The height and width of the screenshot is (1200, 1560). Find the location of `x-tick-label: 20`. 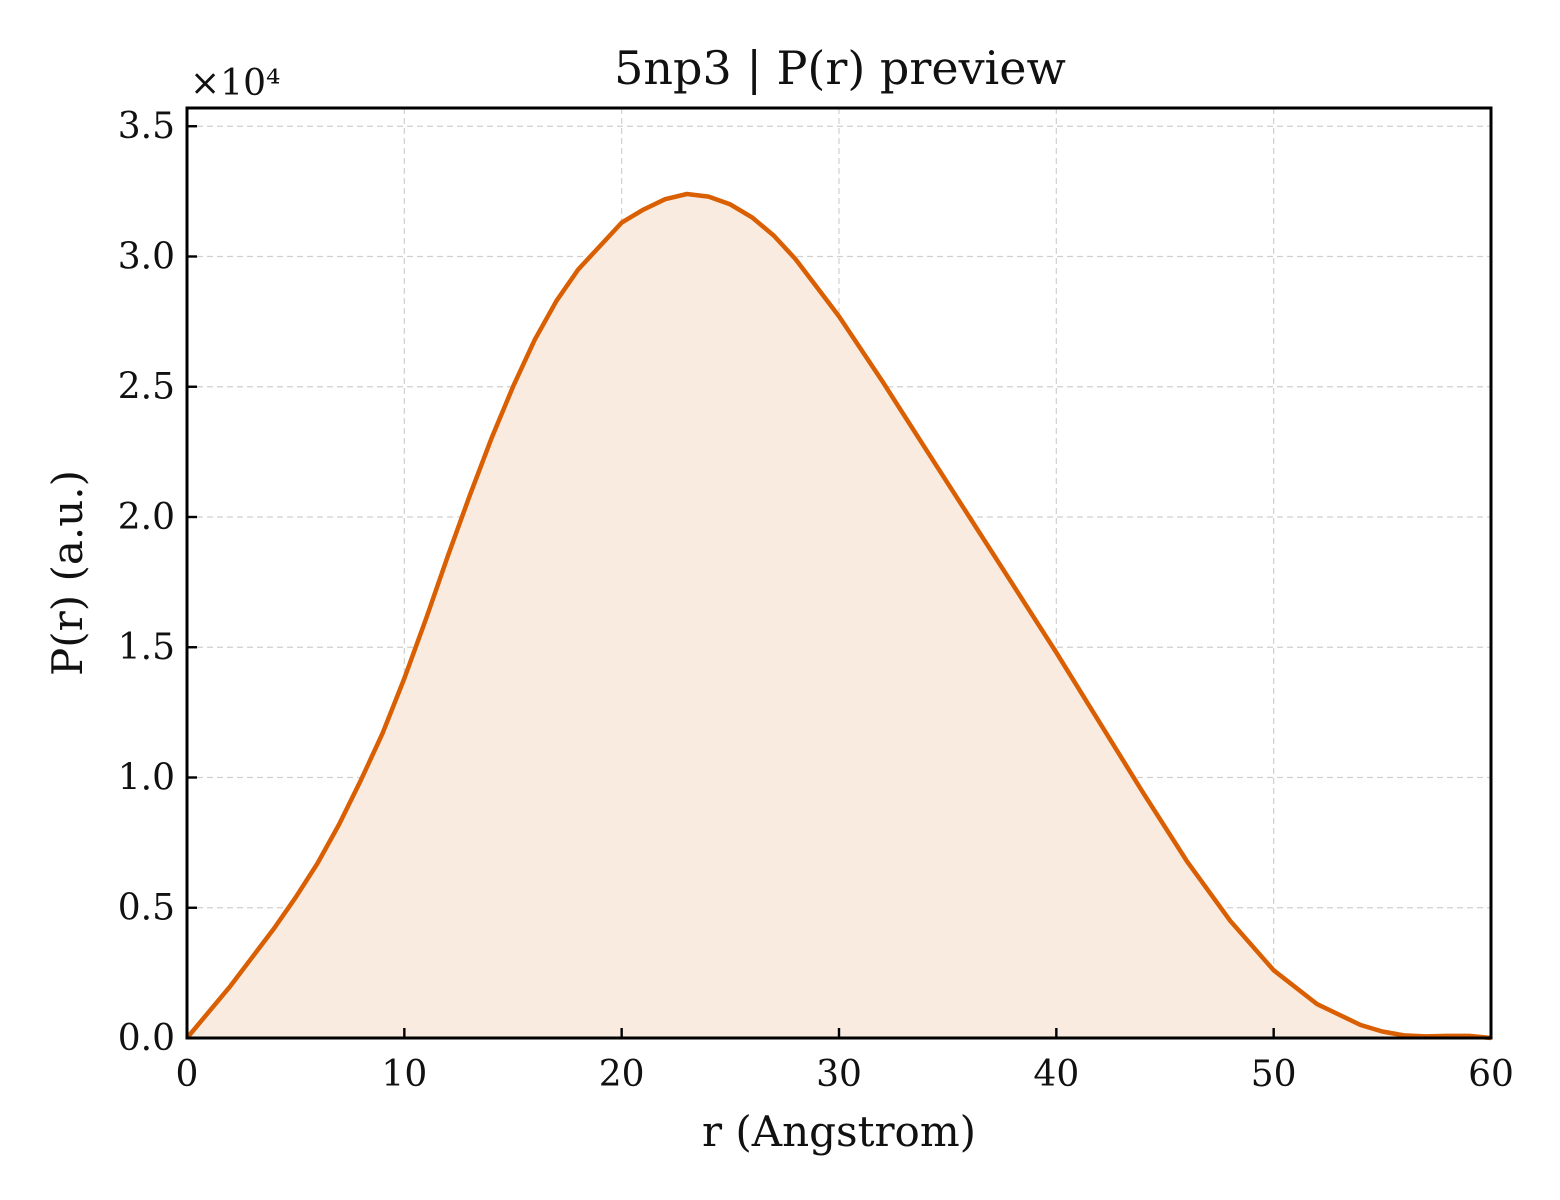

x-tick-label: 20 is located at coordinates (622, 1074).